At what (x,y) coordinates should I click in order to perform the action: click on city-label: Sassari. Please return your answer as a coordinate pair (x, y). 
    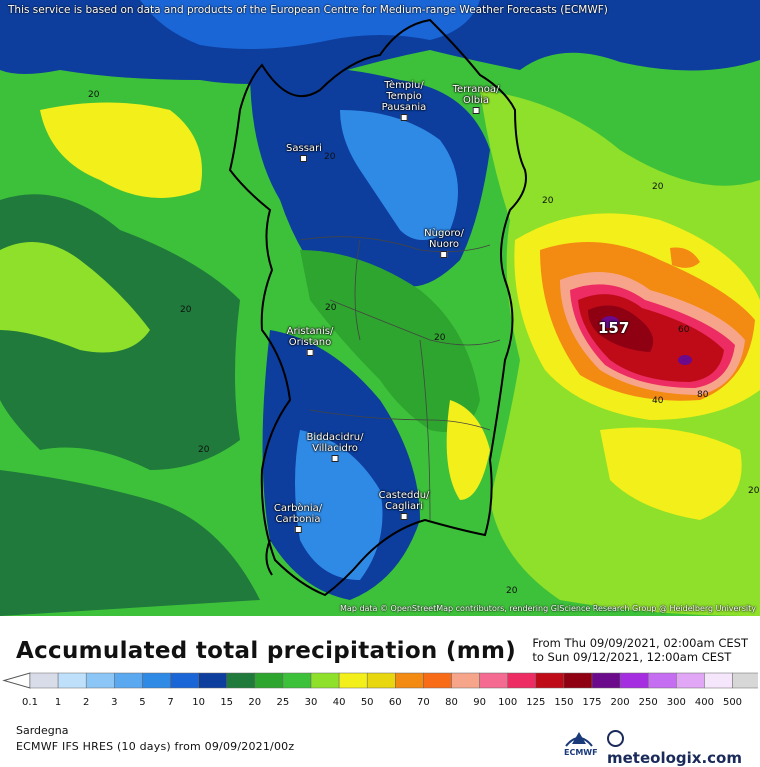
    Looking at the image, I should click on (304, 148).